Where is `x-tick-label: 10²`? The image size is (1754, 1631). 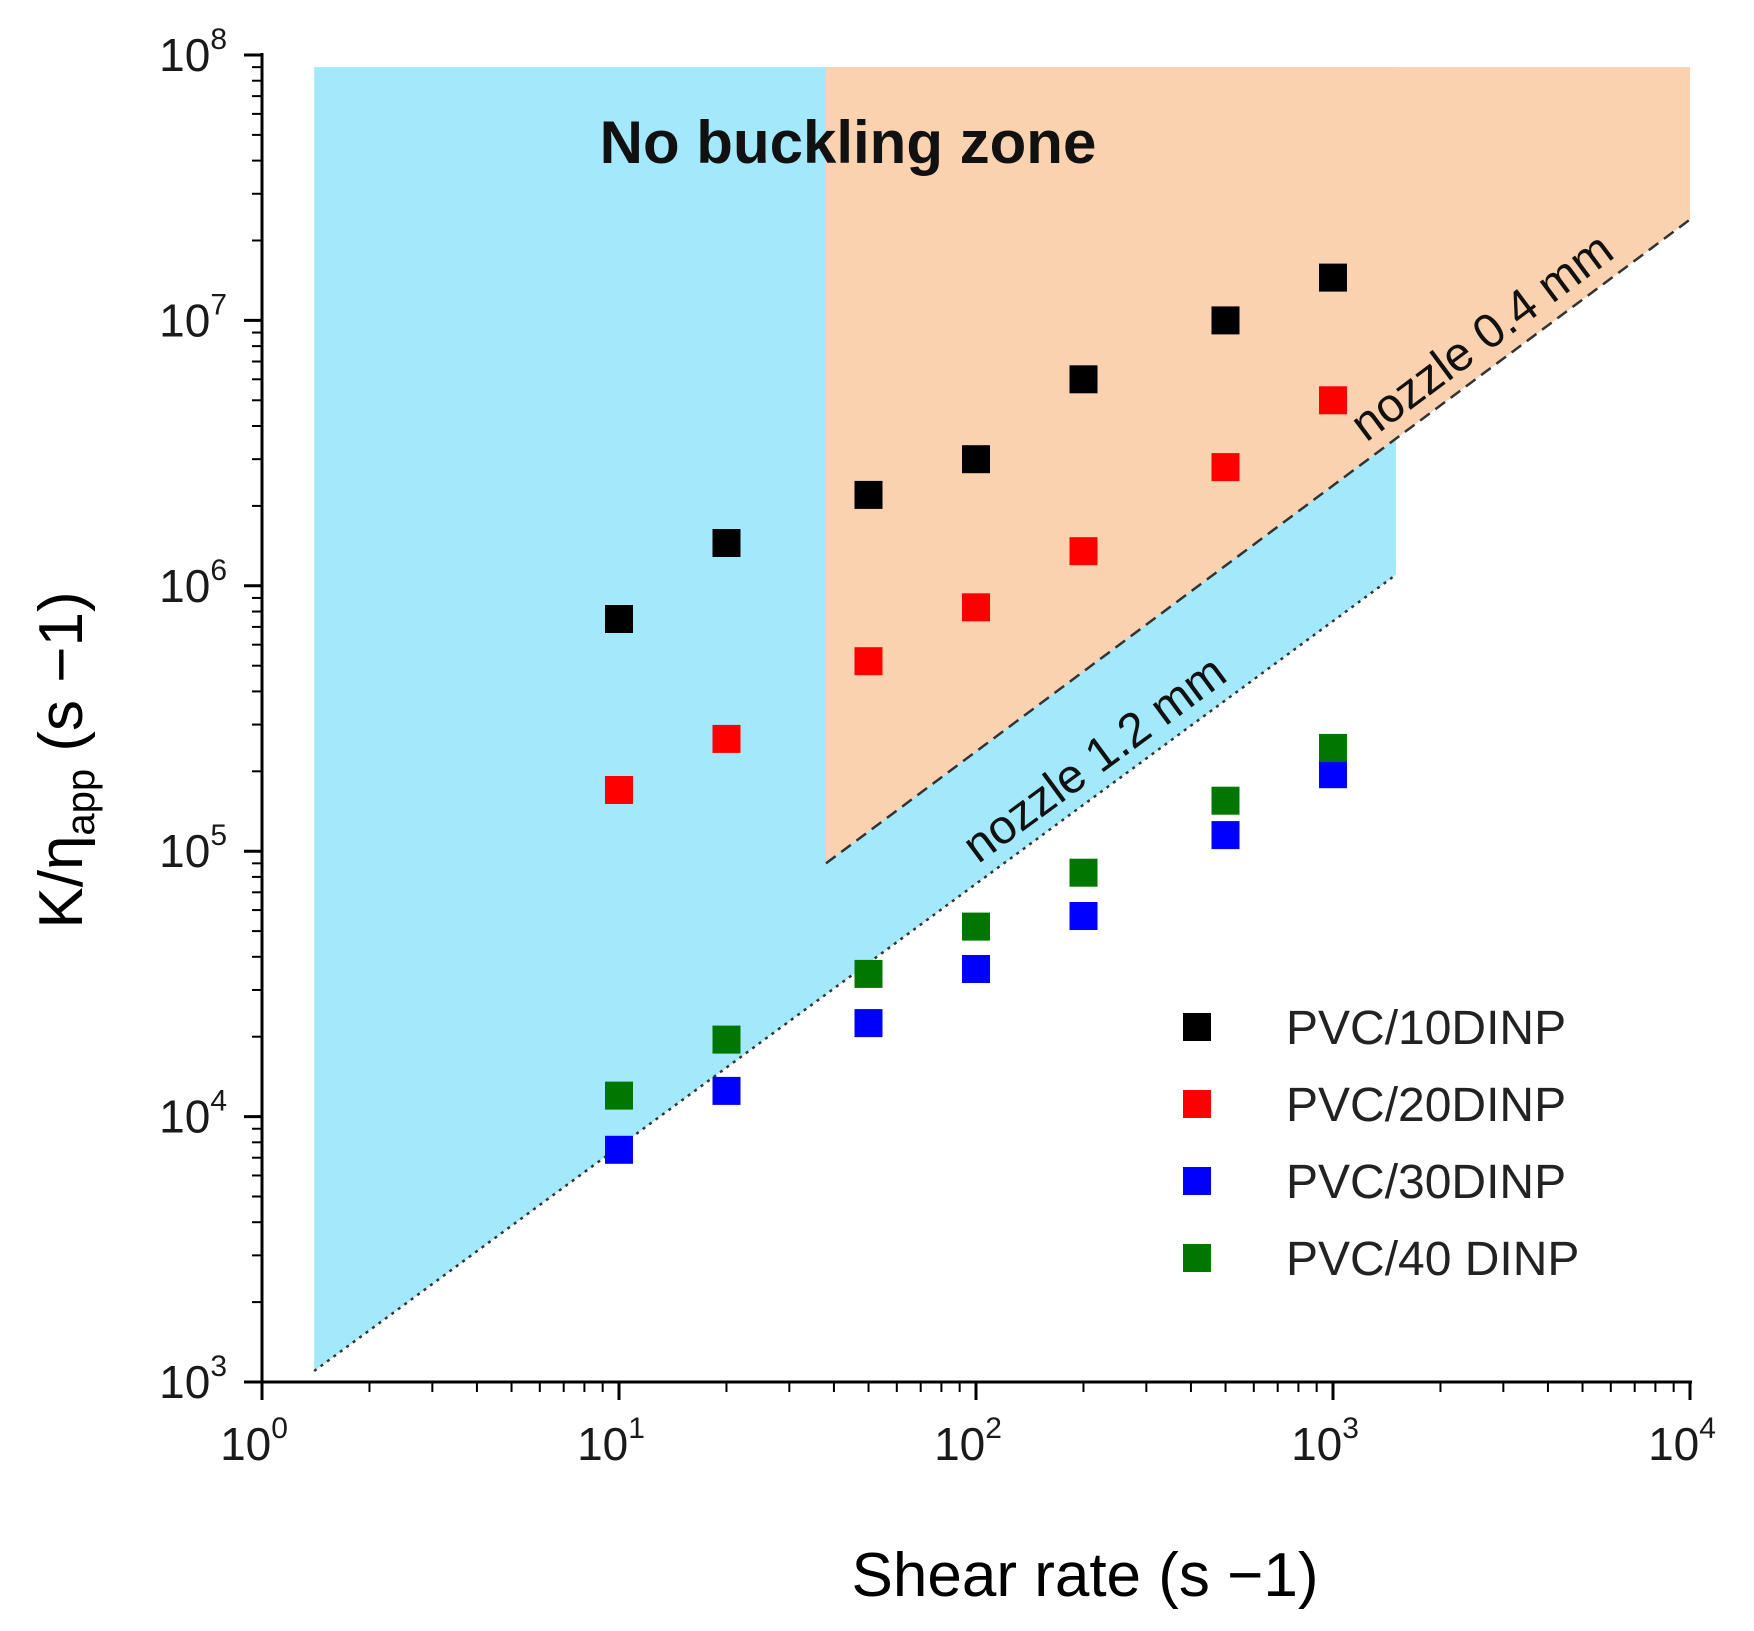
x-tick-label: 10² is located at coordinates (968, 1441).